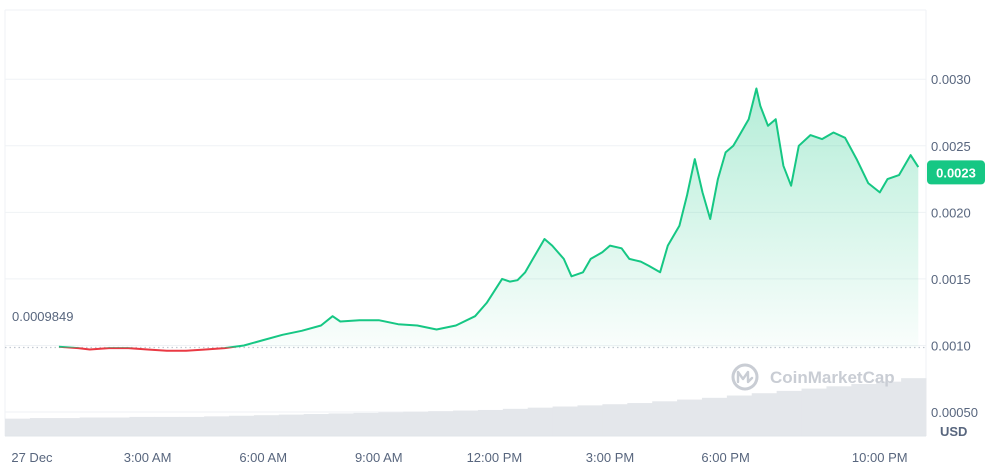  I want to click on watermark-text: CoinMarketCap, so click(832, 377).